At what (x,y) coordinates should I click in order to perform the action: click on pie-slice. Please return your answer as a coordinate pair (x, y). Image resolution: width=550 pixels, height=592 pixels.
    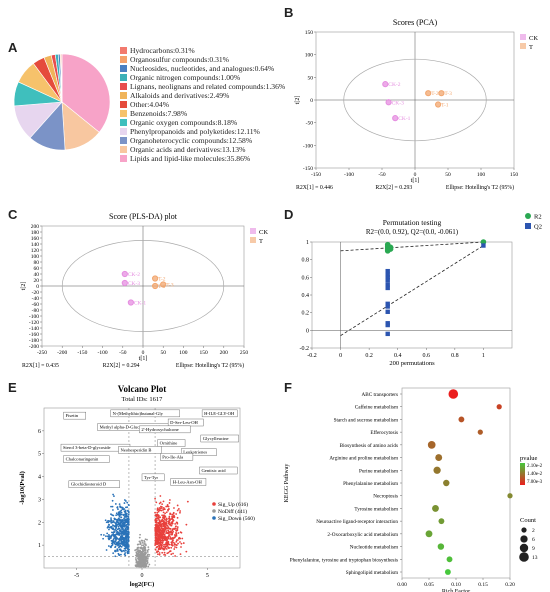
    Looking at the image, I should click on (61, 78).